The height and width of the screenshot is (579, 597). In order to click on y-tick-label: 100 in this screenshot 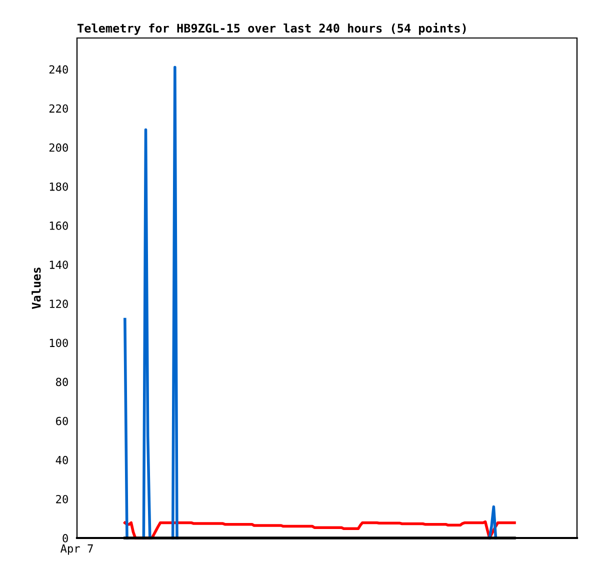, I will do `click(59, 343)`.